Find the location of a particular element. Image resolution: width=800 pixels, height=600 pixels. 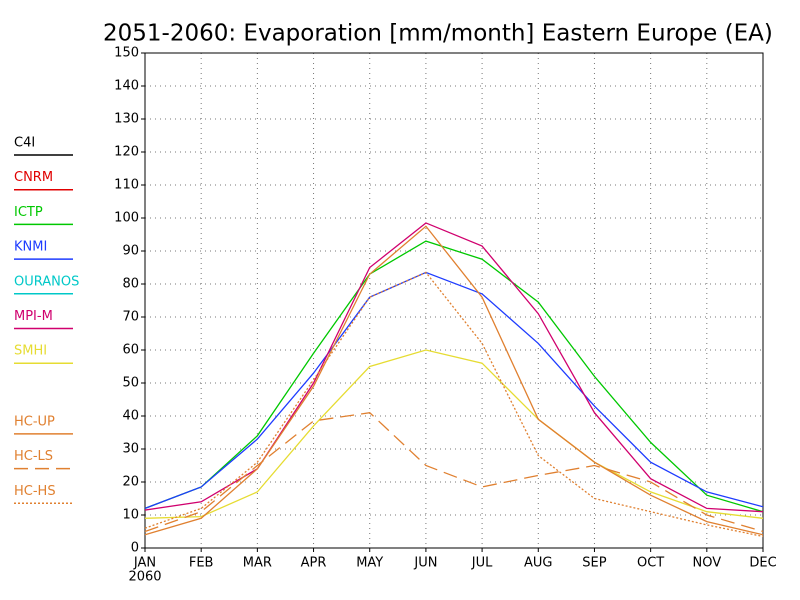

x-sublabel: 2060 is located at coordinates (144, 577).